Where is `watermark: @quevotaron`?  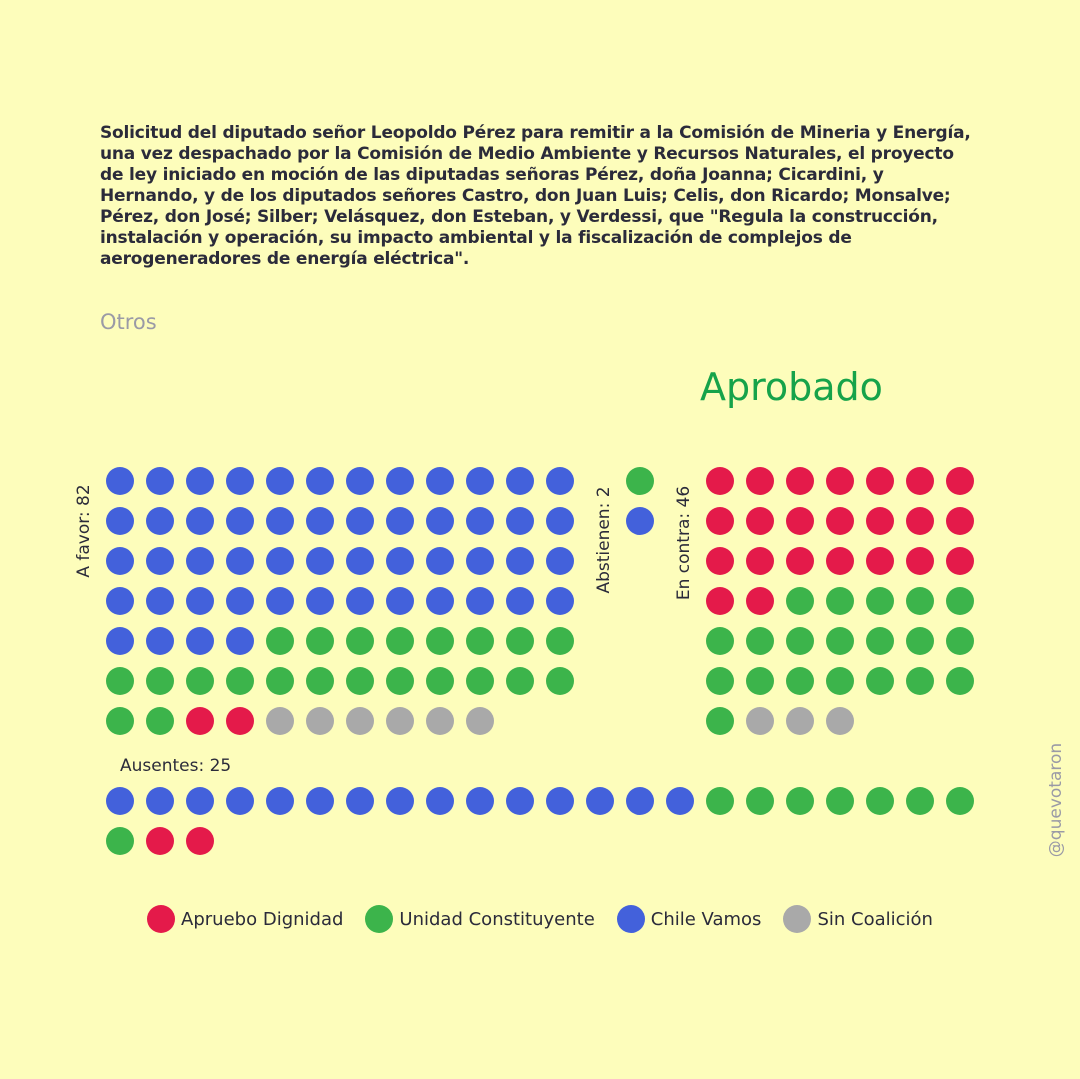
watermark: @quevotaron is located at coordinates (1056, 800).